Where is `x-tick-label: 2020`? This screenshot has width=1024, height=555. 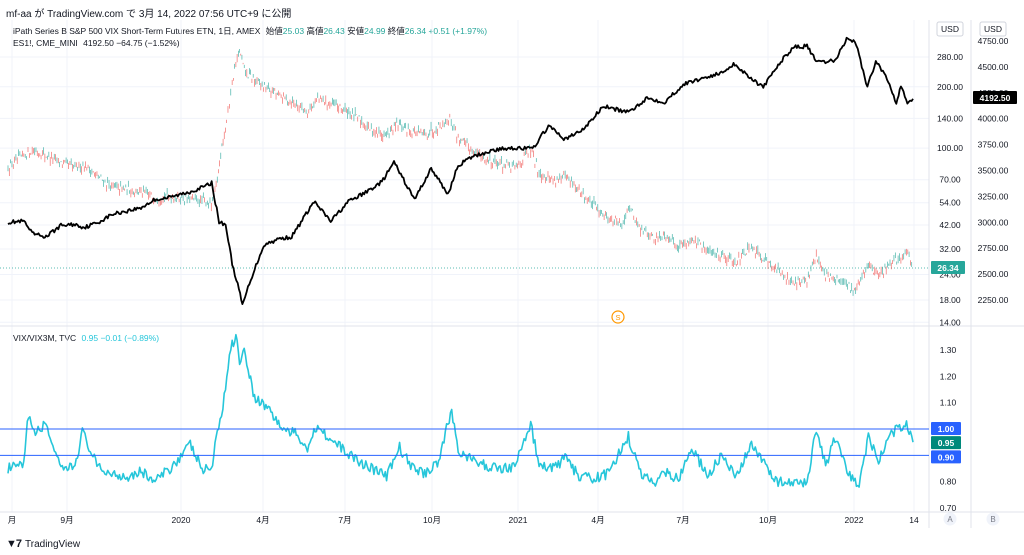 x-tick-label: 2020 is located at coordinates (181, 520).